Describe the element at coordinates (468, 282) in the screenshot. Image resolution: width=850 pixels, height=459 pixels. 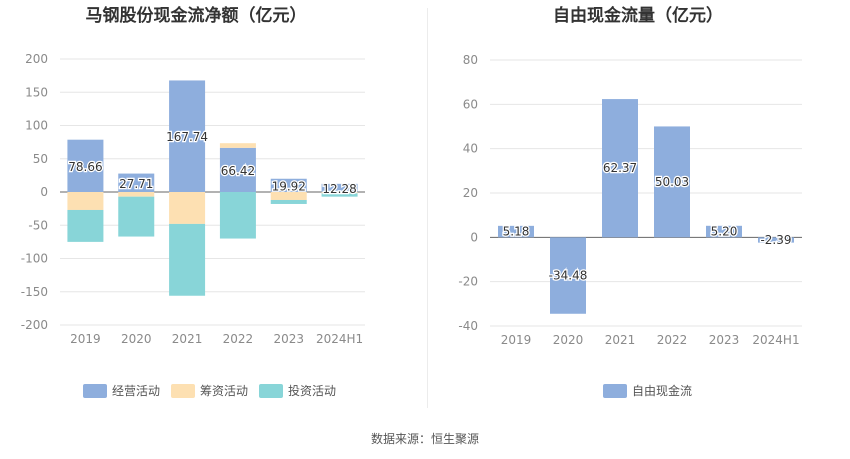
I see `y-tick-label: -20` at that location.